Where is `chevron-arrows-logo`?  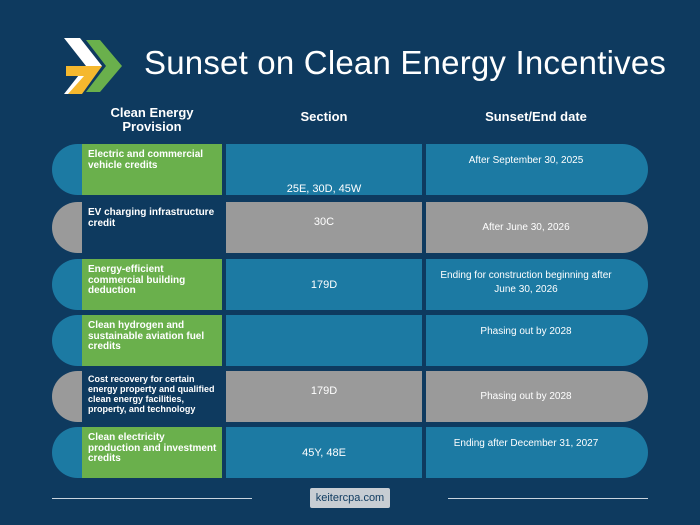
chevron-arrows-logo is located at coordinates (93, 66).